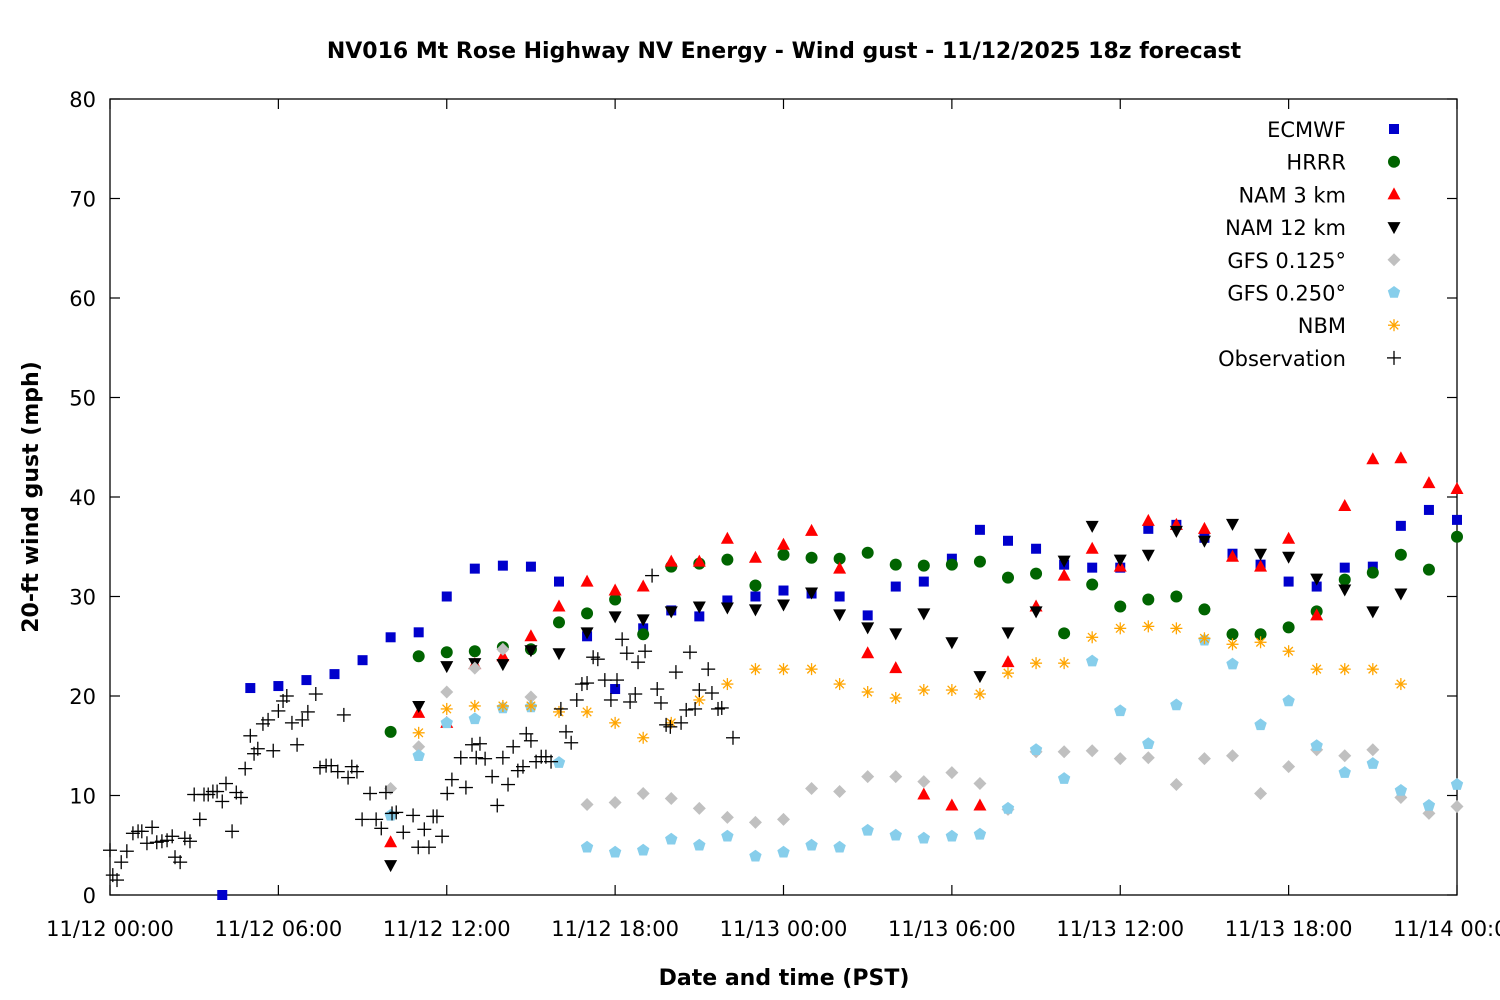 The width and height of the screenshot is (1500, 1000). What do you see at coordinates (82, 498) in the screenshot?
I see `y-tick-label: 40` at bounding box center [82, 498].